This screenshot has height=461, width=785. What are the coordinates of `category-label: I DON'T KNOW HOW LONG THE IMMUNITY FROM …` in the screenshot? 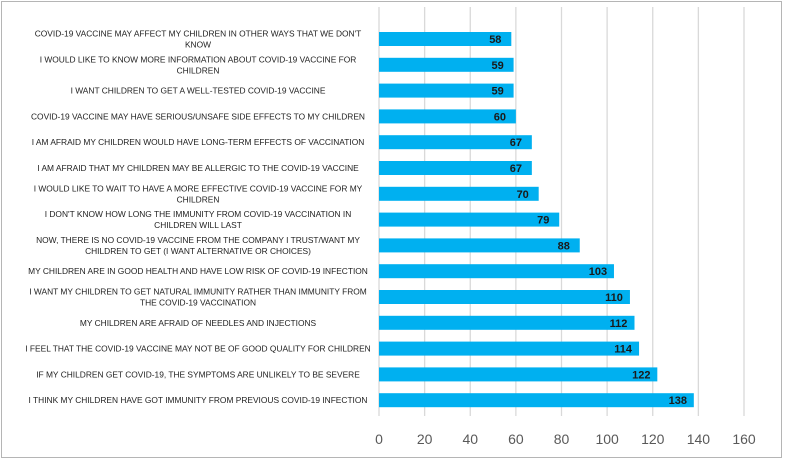 It's located at (198, 214).